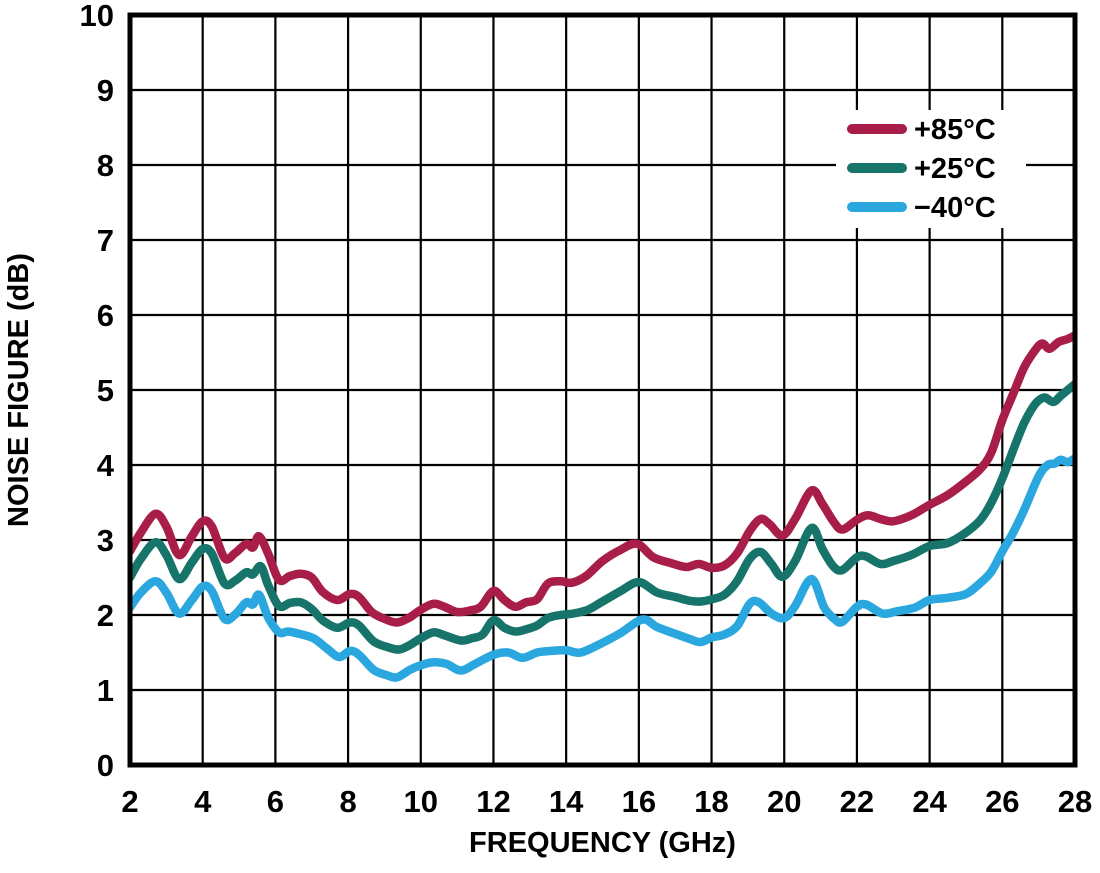 This screenshot has width=1100, height=873. I want to click on x-tick-label-6: 6, so click(275, 801).